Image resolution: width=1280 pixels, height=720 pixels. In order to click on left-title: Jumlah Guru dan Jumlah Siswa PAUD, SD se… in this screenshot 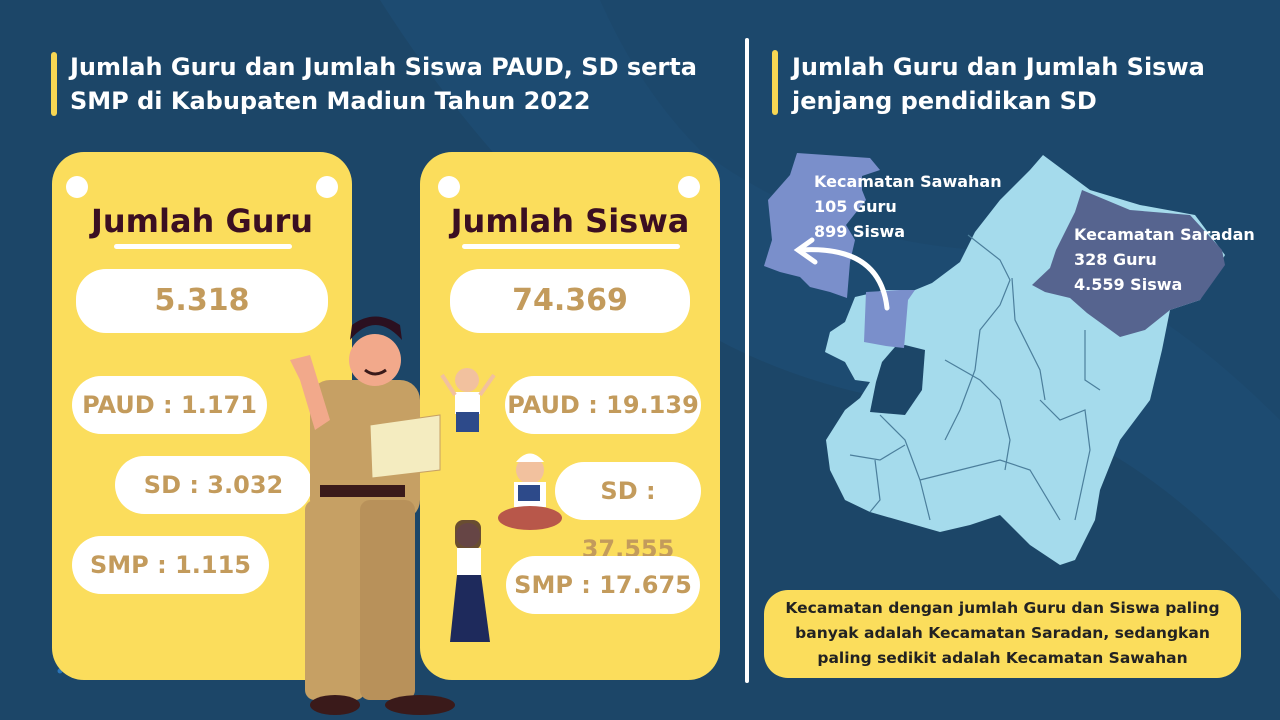, I will do `click(383, 84)`.